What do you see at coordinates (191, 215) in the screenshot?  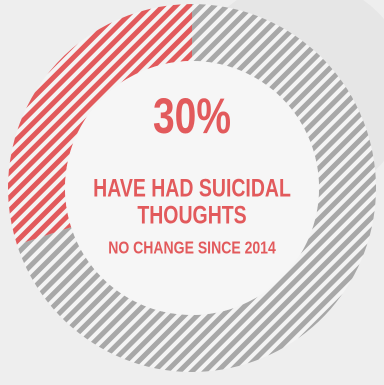 I see `headline: THOUGHTS` at bounding box center [191, 215].